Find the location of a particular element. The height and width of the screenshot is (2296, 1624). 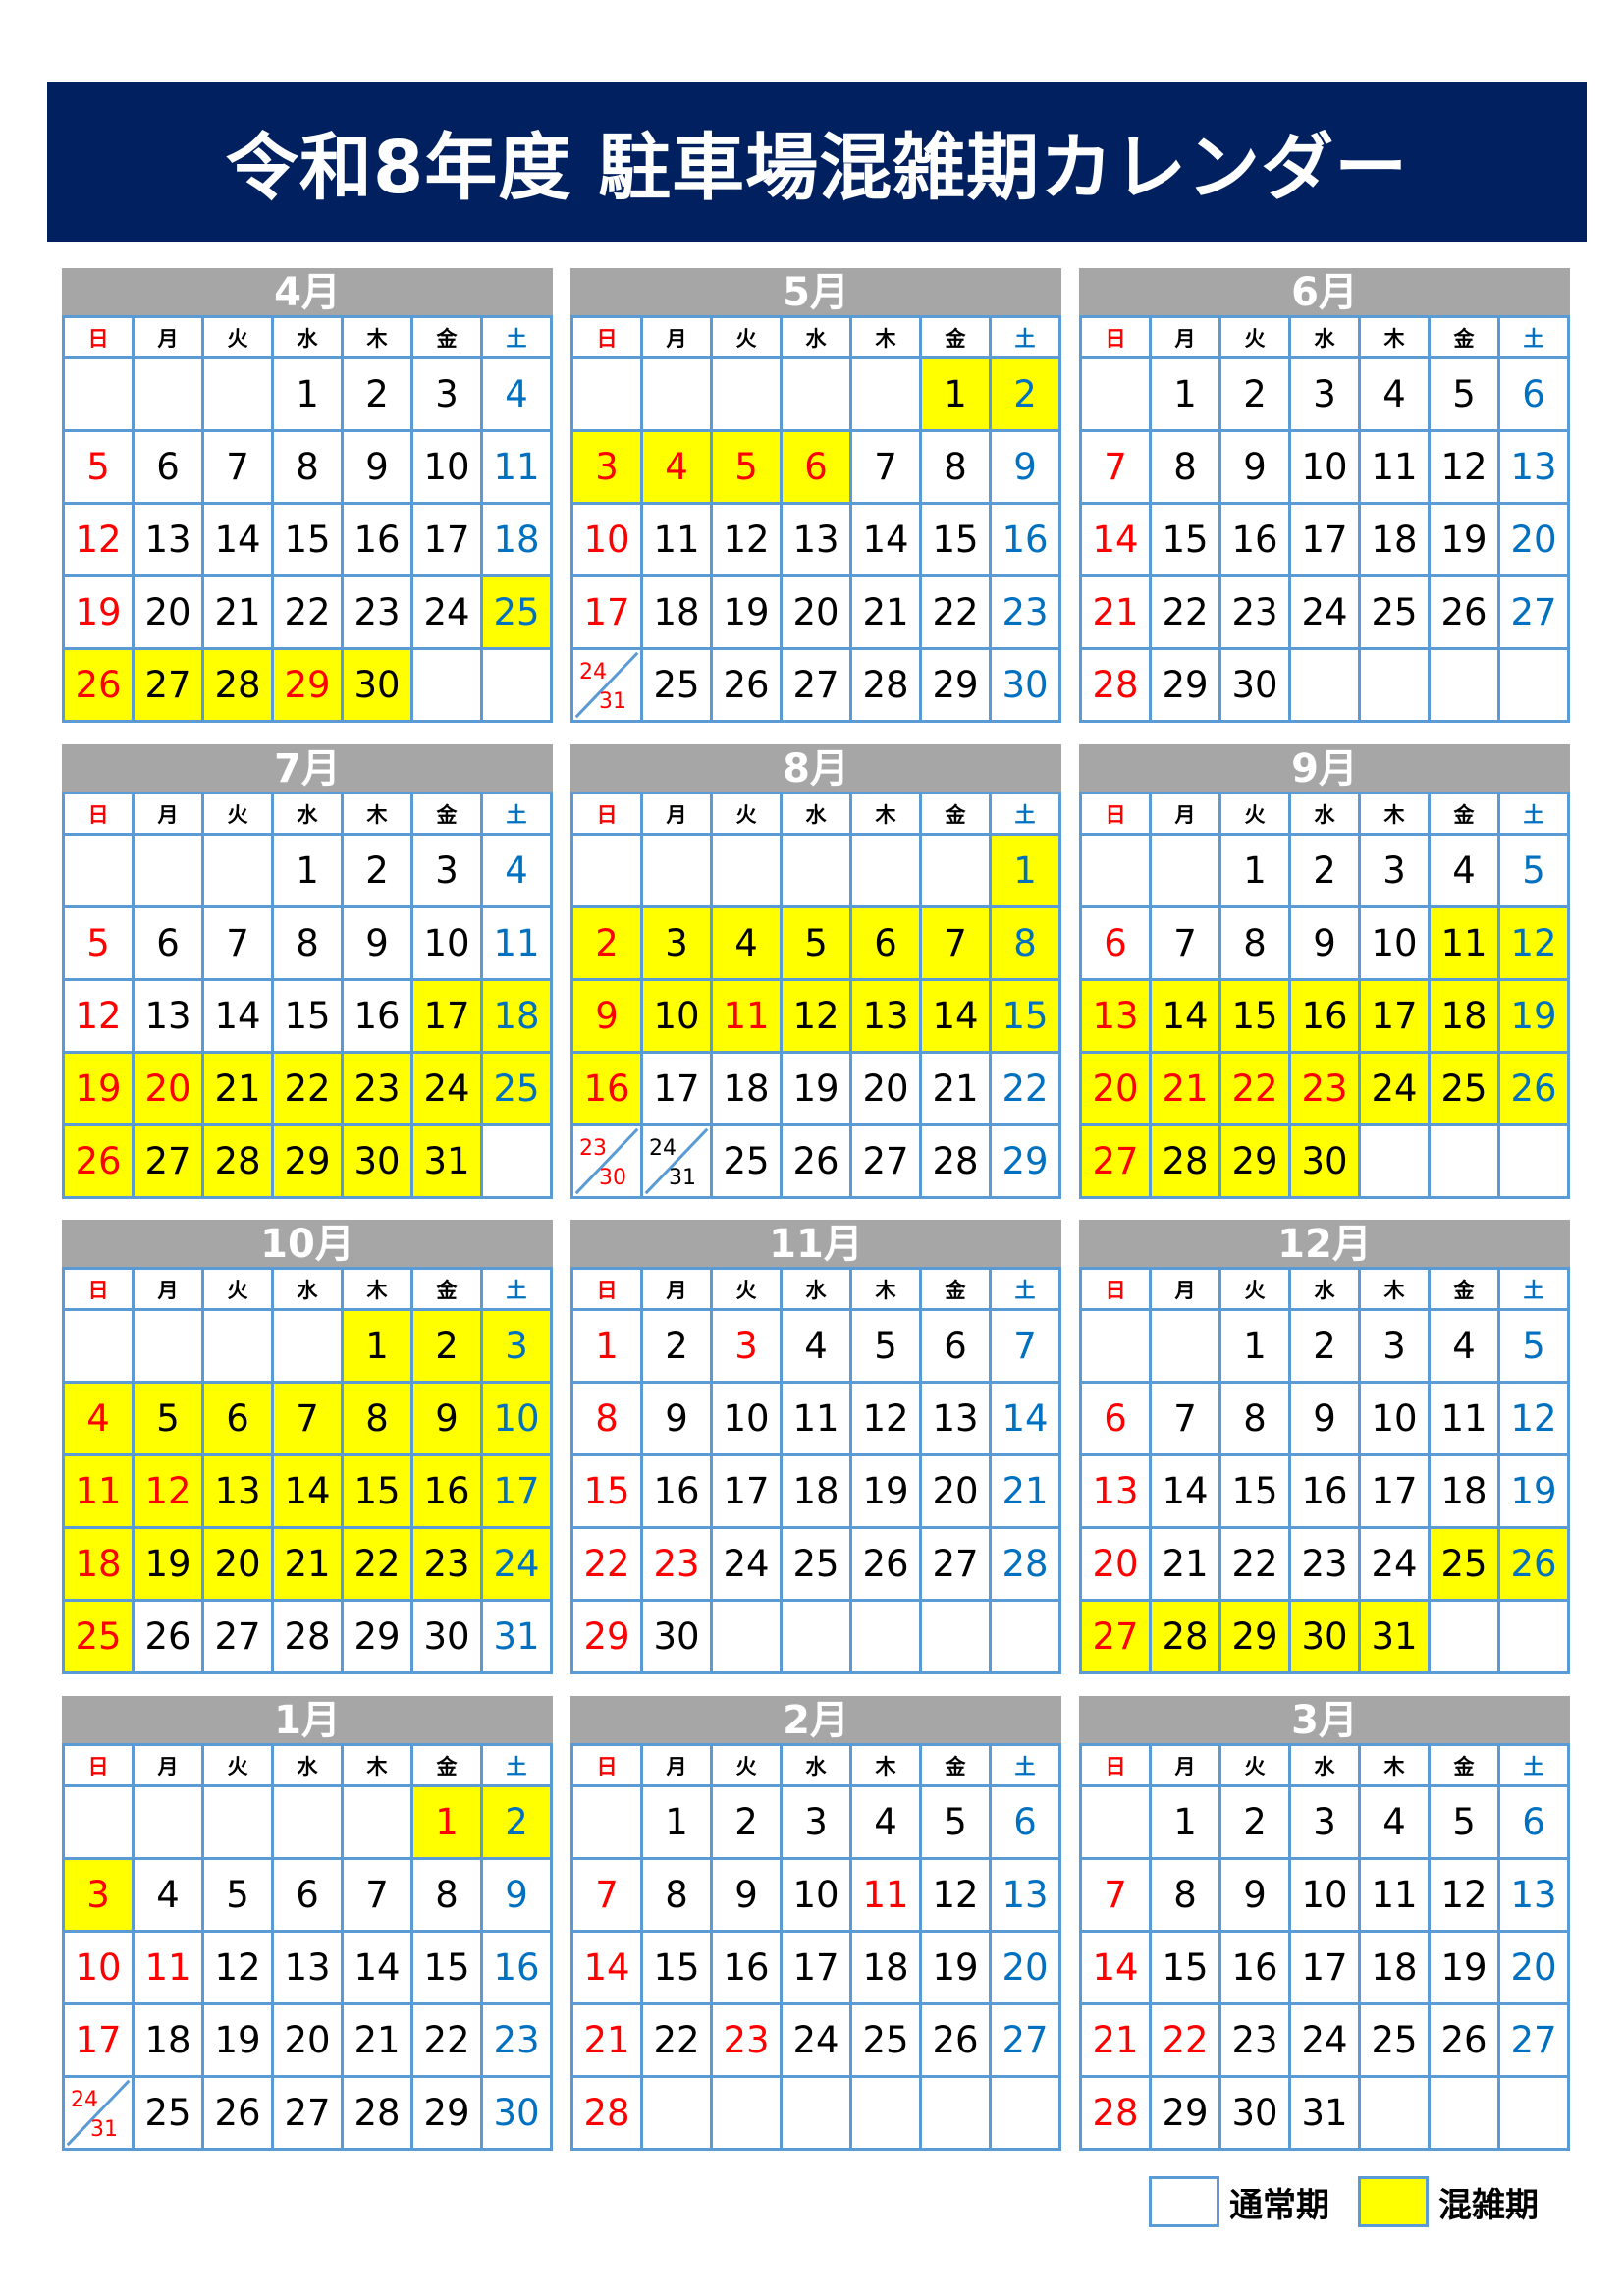

day-cell: 20 is located at coordinates (1117, 1090).